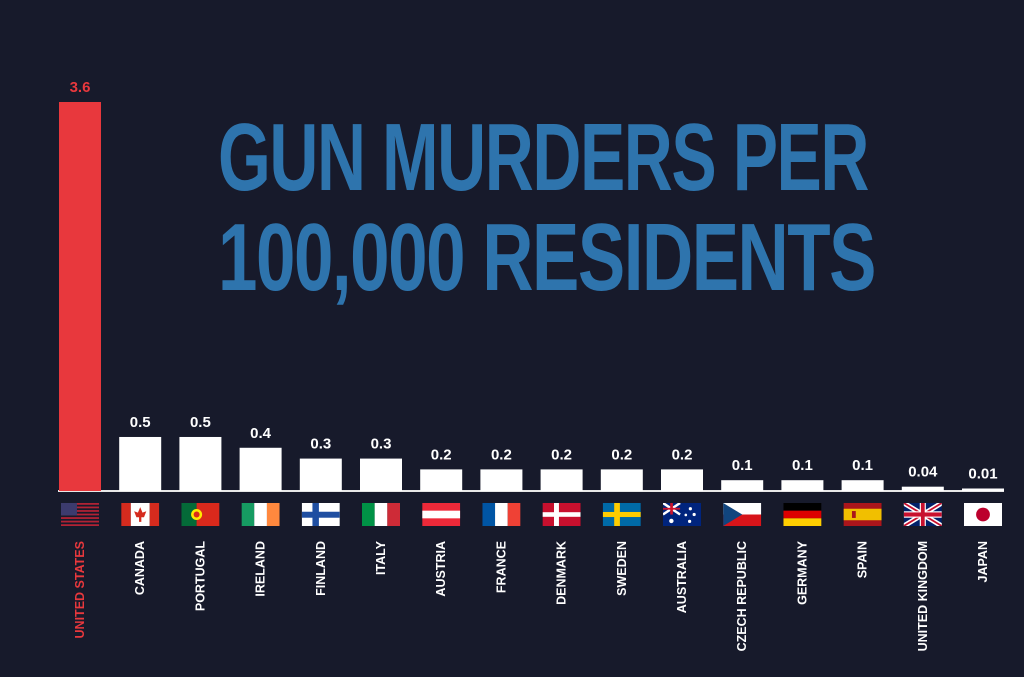 This screenshot has width=1024, height=677. What do you see at coordinates (80, 296) in the screenshot?
I see `bar-us` at bounding box center [80, 296].